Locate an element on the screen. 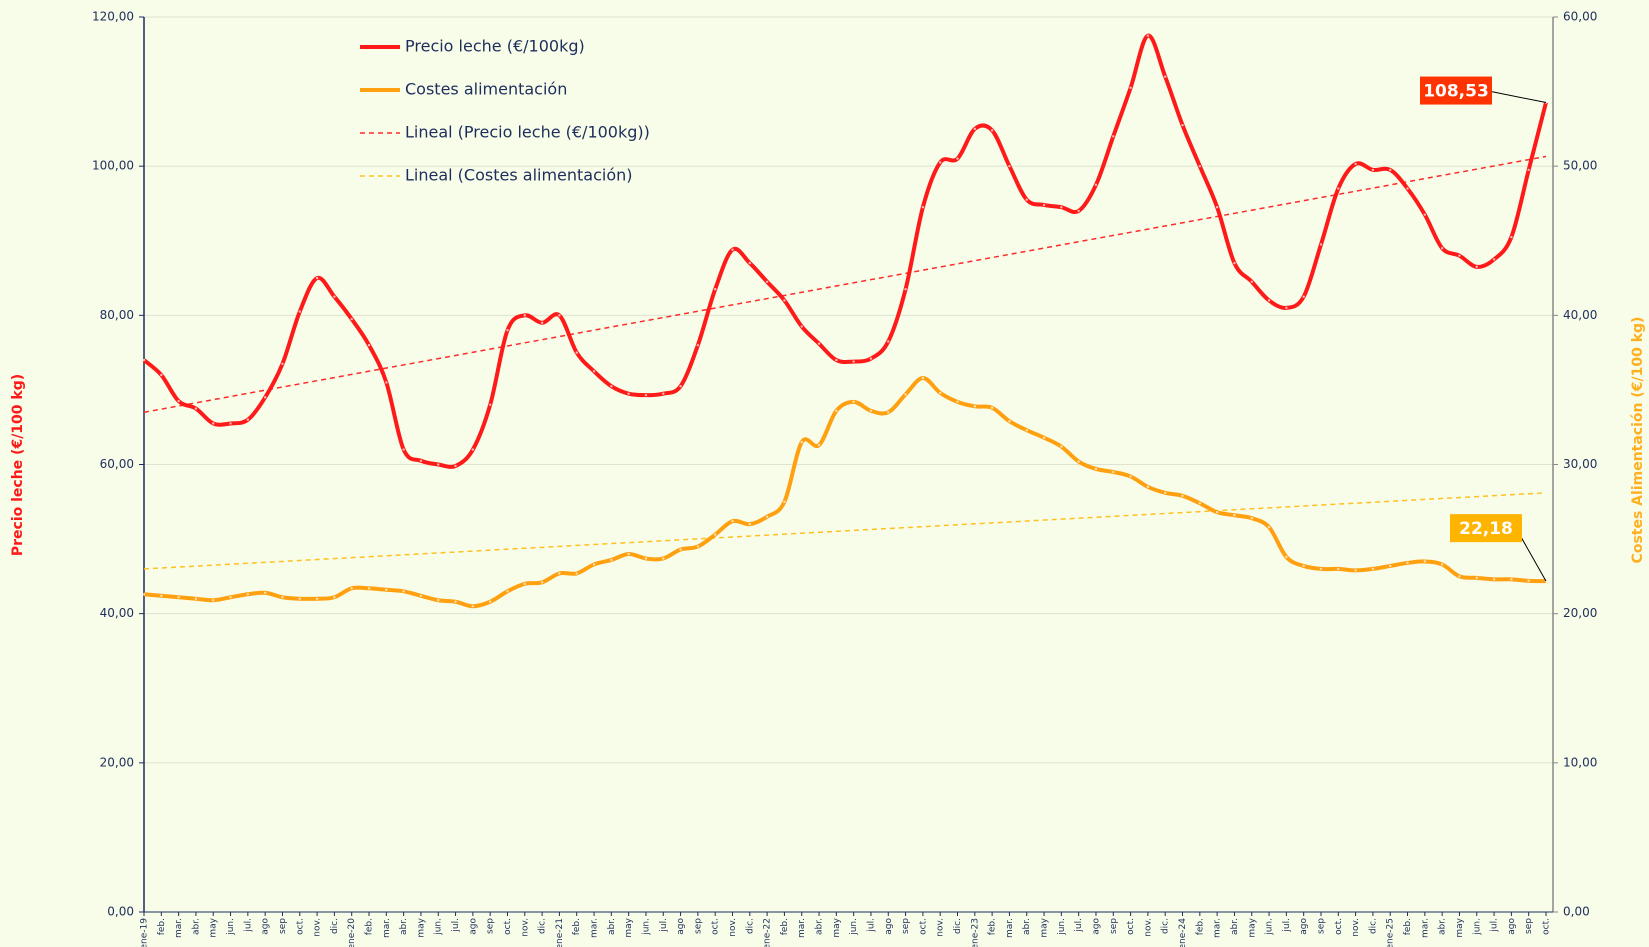  y-tick-label: 40,00 is located at coordinates (117, 613).